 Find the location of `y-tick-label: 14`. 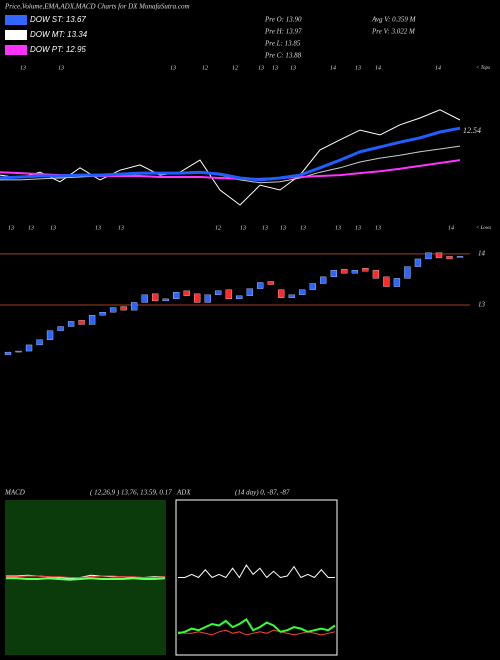

y-tick-label: 14 is located at coordinates (482, 253).